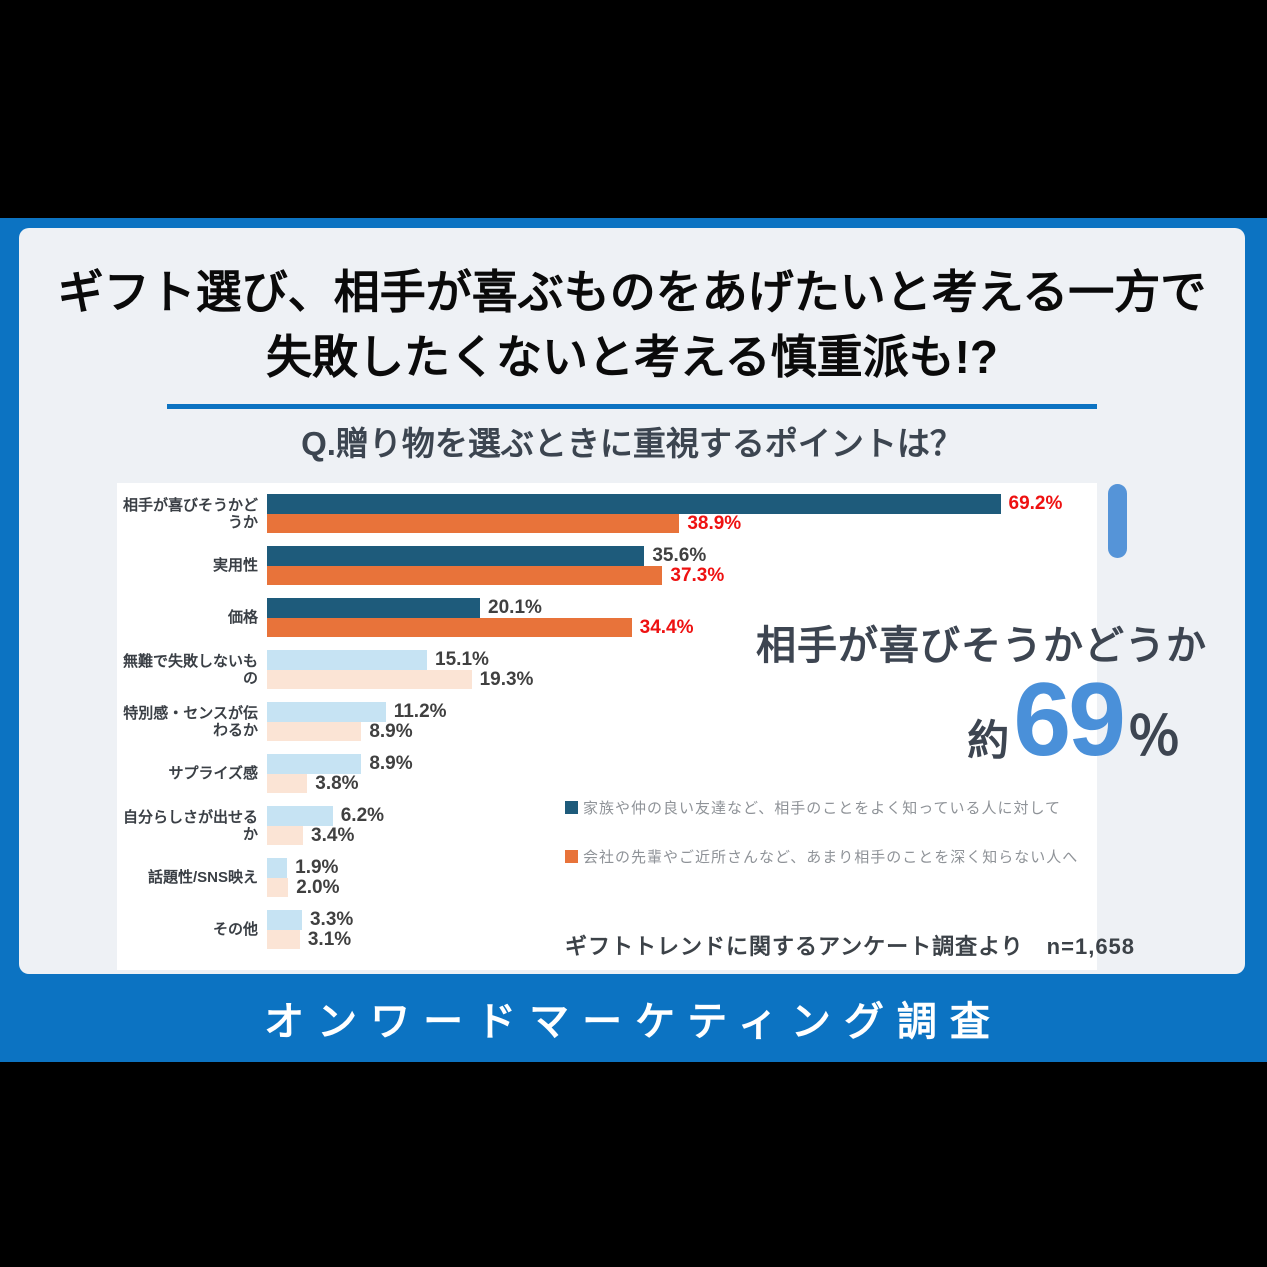  I want to click on bar-value-label: 3.4%, so click(333, 835).